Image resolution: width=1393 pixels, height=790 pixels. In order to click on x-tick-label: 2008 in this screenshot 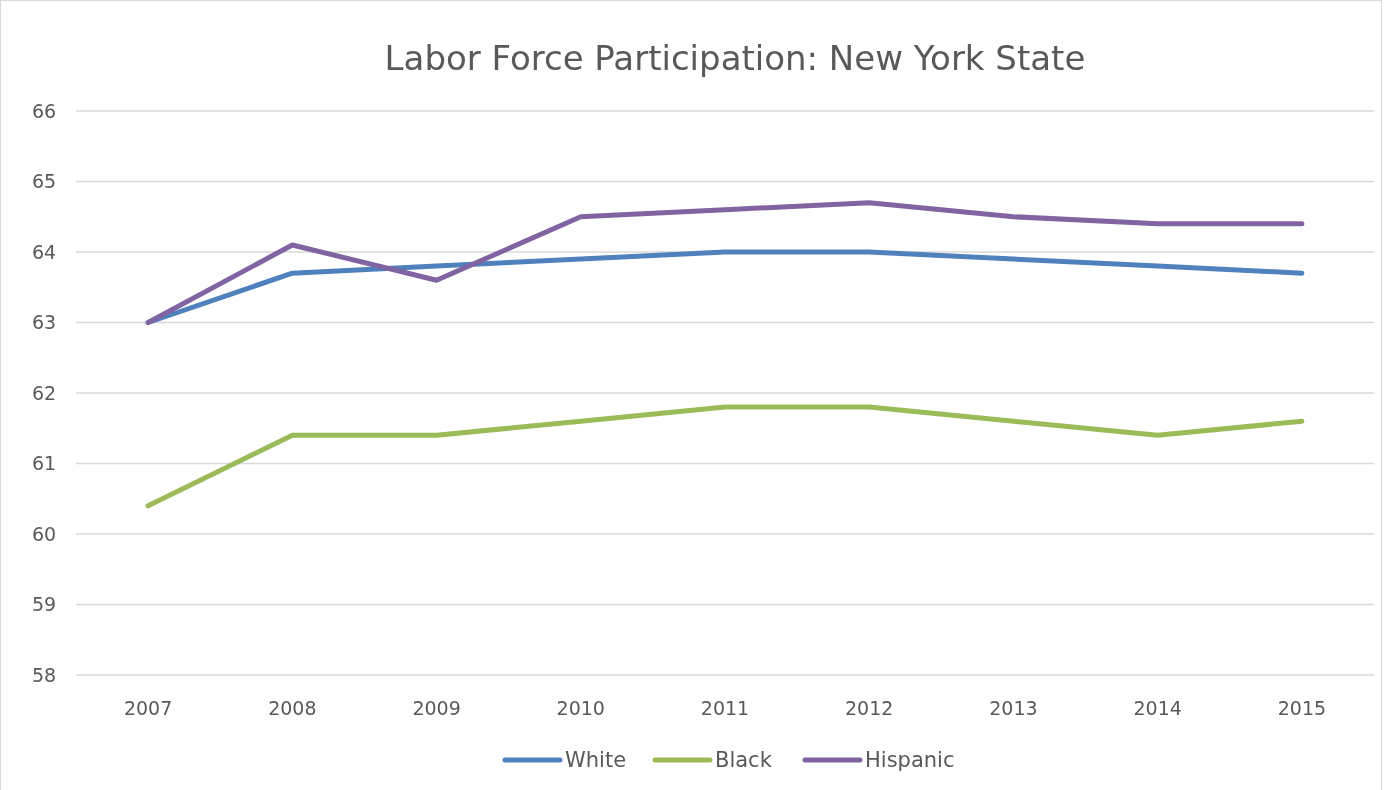, I will do `click(292, 708)`.